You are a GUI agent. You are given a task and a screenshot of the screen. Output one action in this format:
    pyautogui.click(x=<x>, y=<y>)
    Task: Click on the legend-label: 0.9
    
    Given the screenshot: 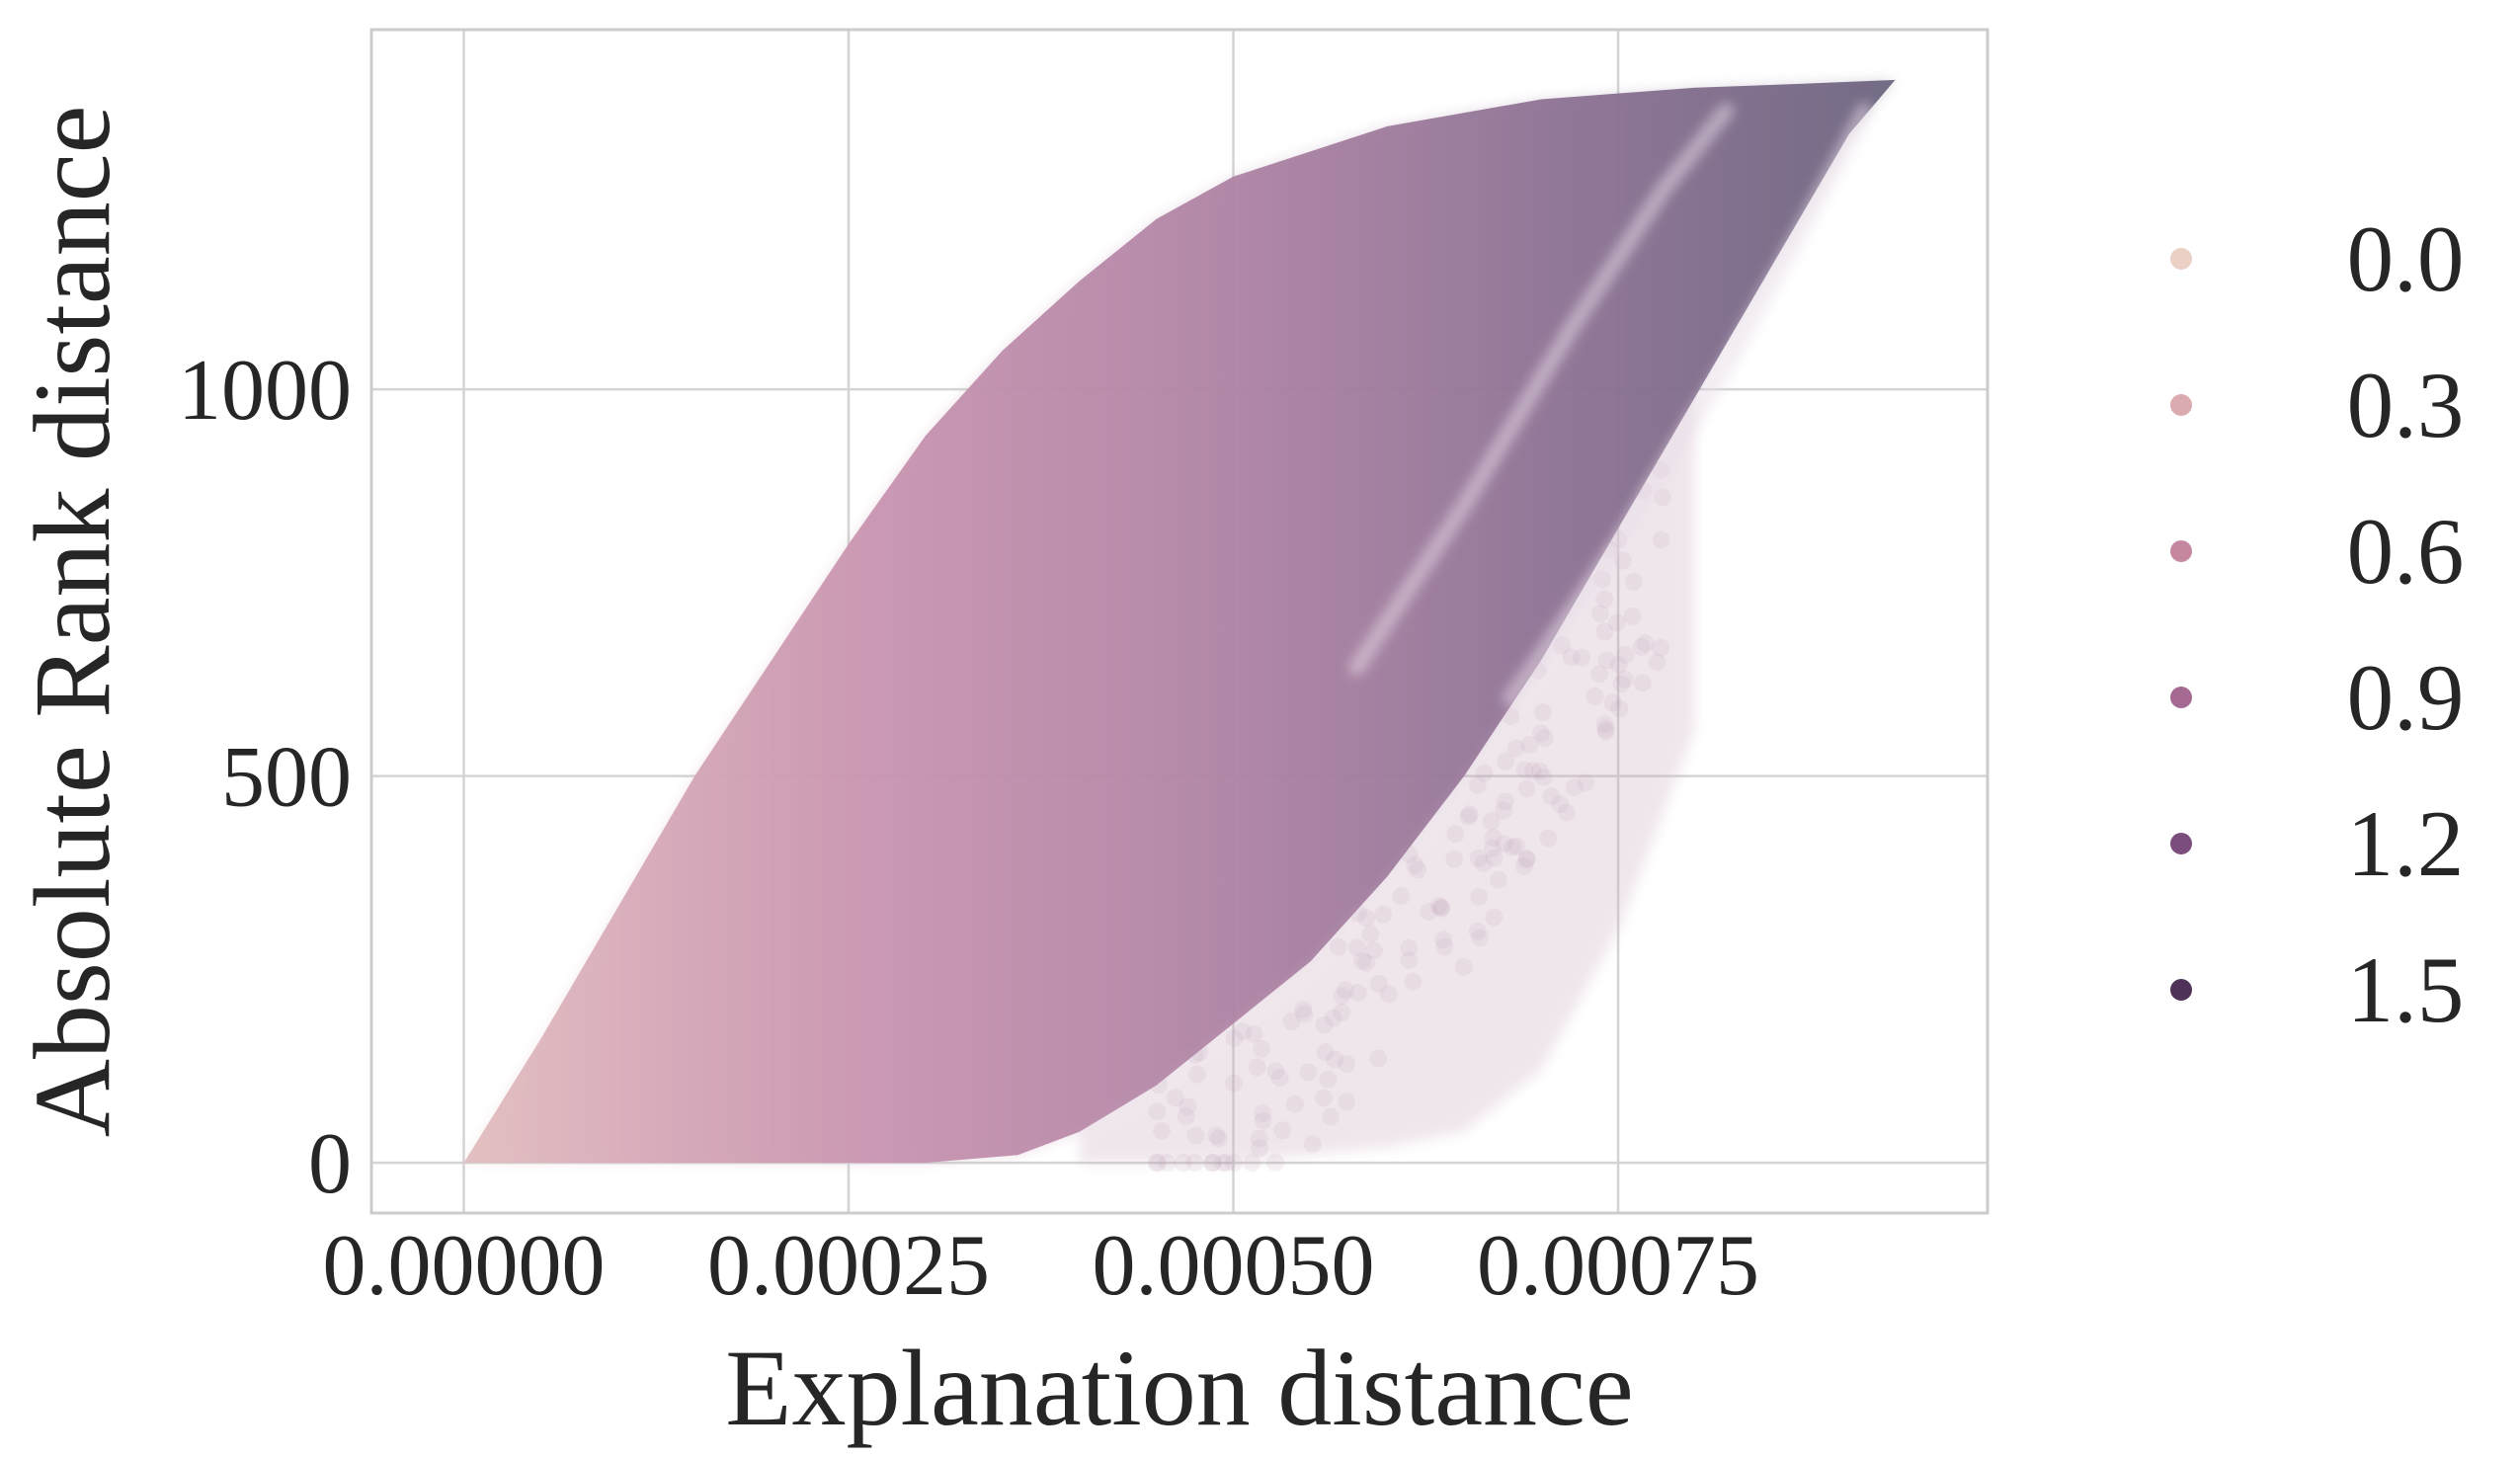 What is the action you would take?
    pyautogui.click(x=2406, y=697)
    